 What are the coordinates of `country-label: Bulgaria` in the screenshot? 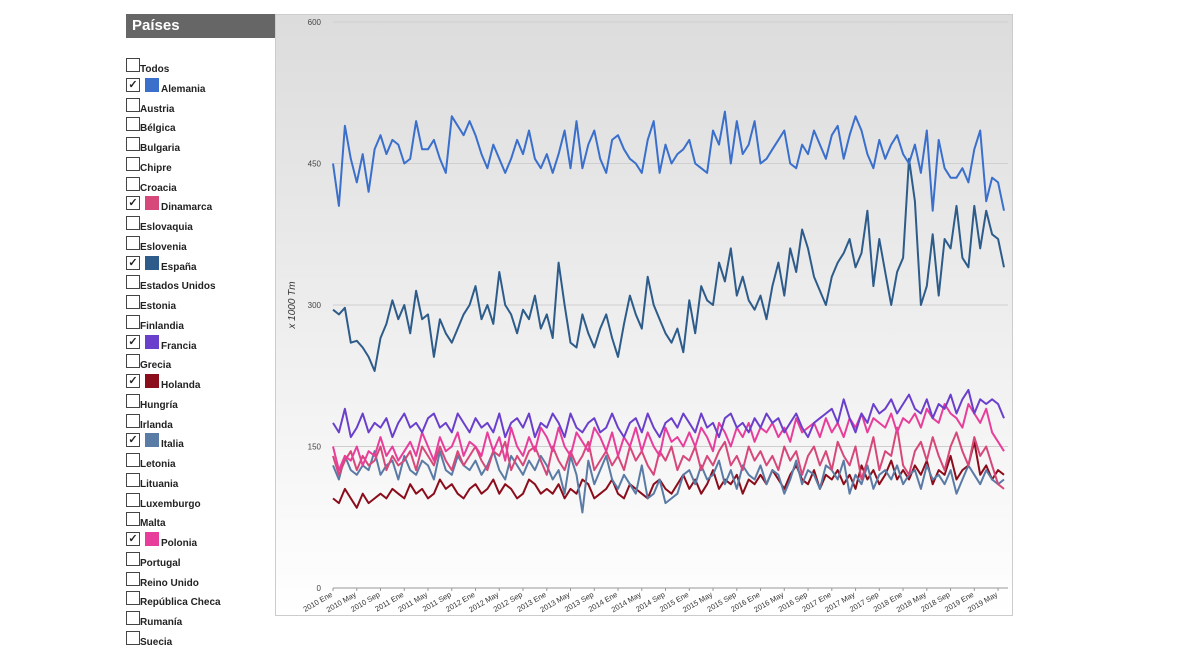 It's located at (160, 148).